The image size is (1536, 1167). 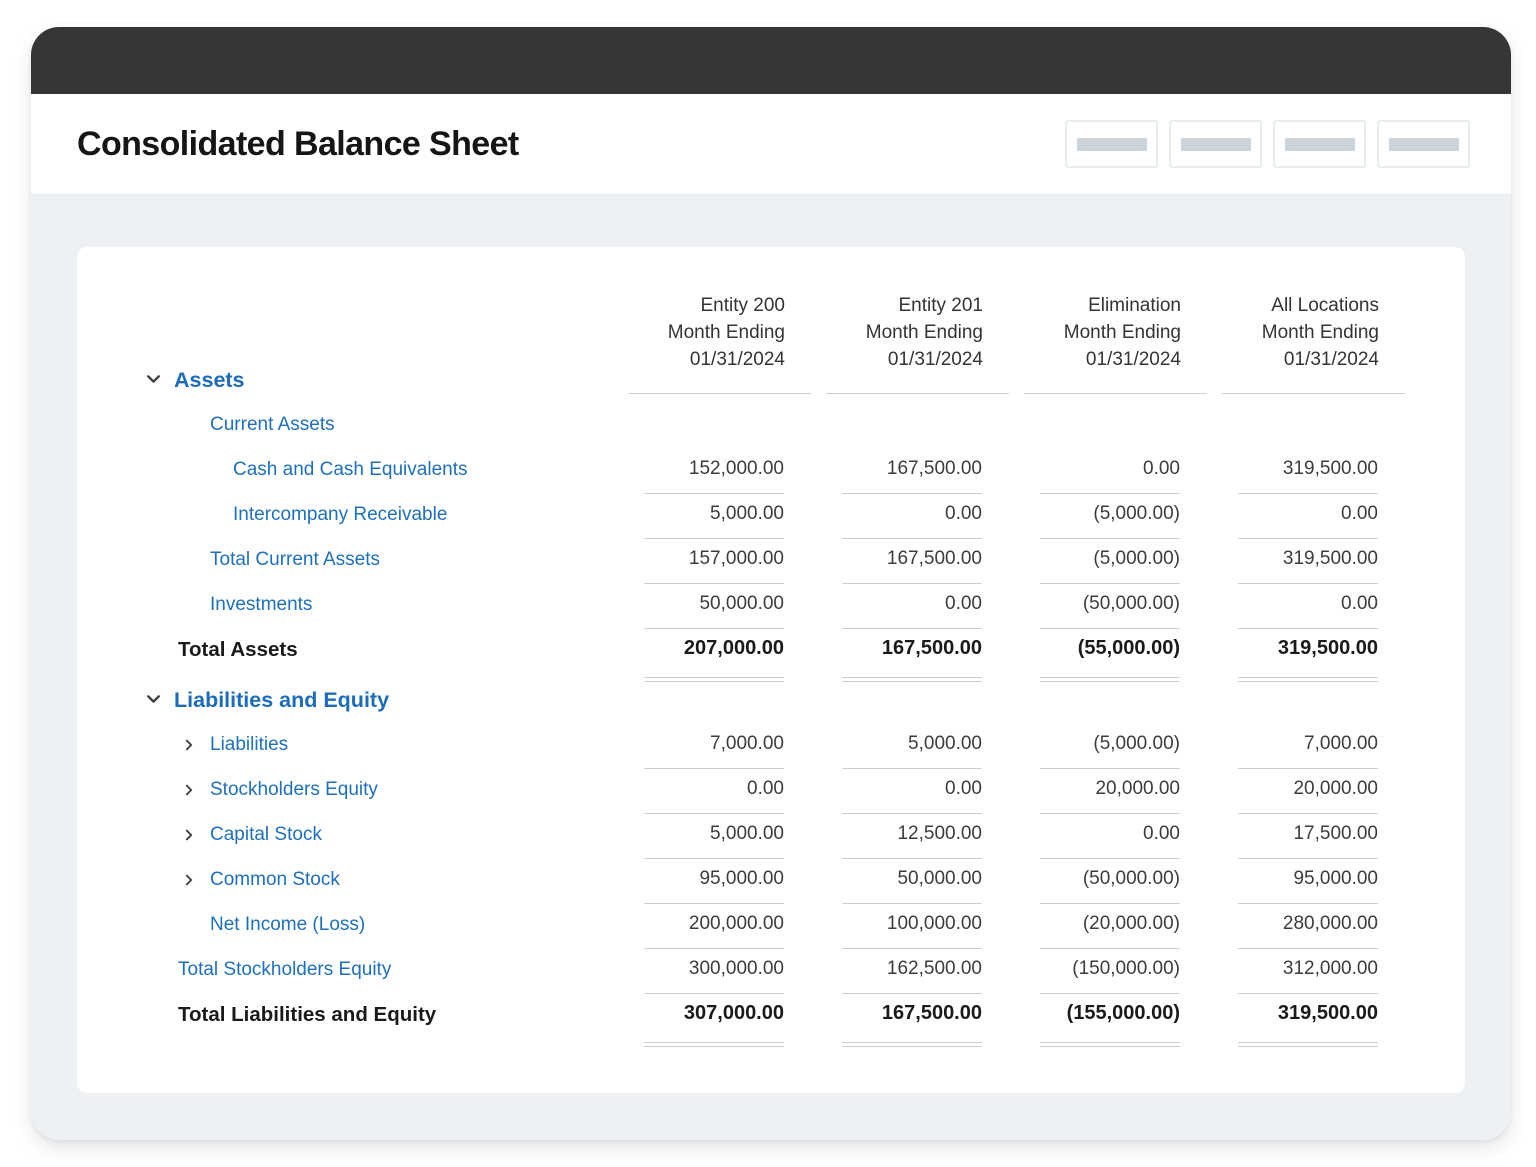 I want to click on row-label-assets: Assets, so click(x=191, y=379).